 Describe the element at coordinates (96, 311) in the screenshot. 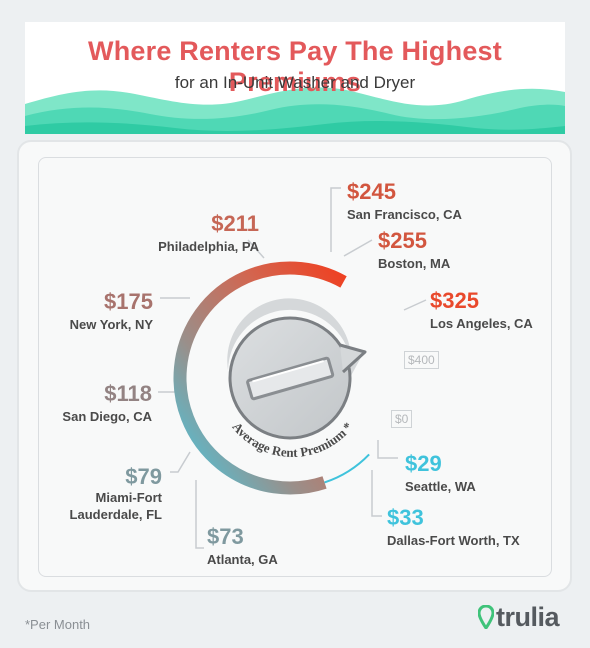

I see `city-label: $175 New York, NY` at that location.